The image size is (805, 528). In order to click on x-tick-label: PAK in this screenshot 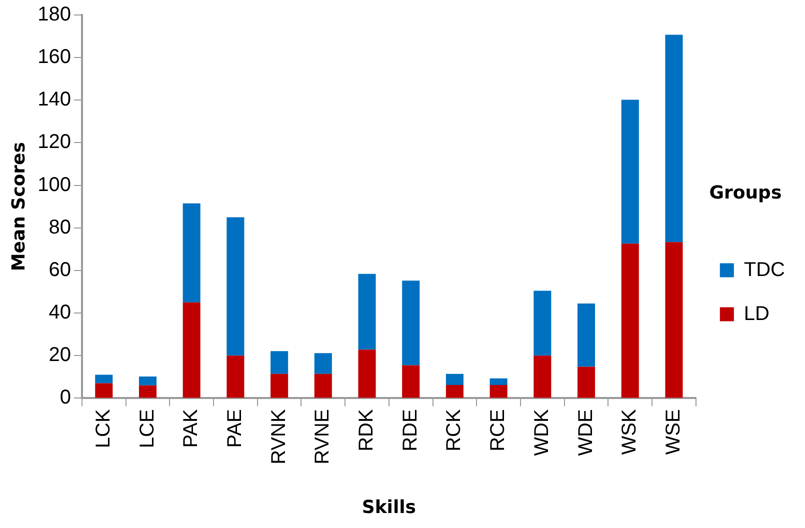, I will do `click(191, 428)`.